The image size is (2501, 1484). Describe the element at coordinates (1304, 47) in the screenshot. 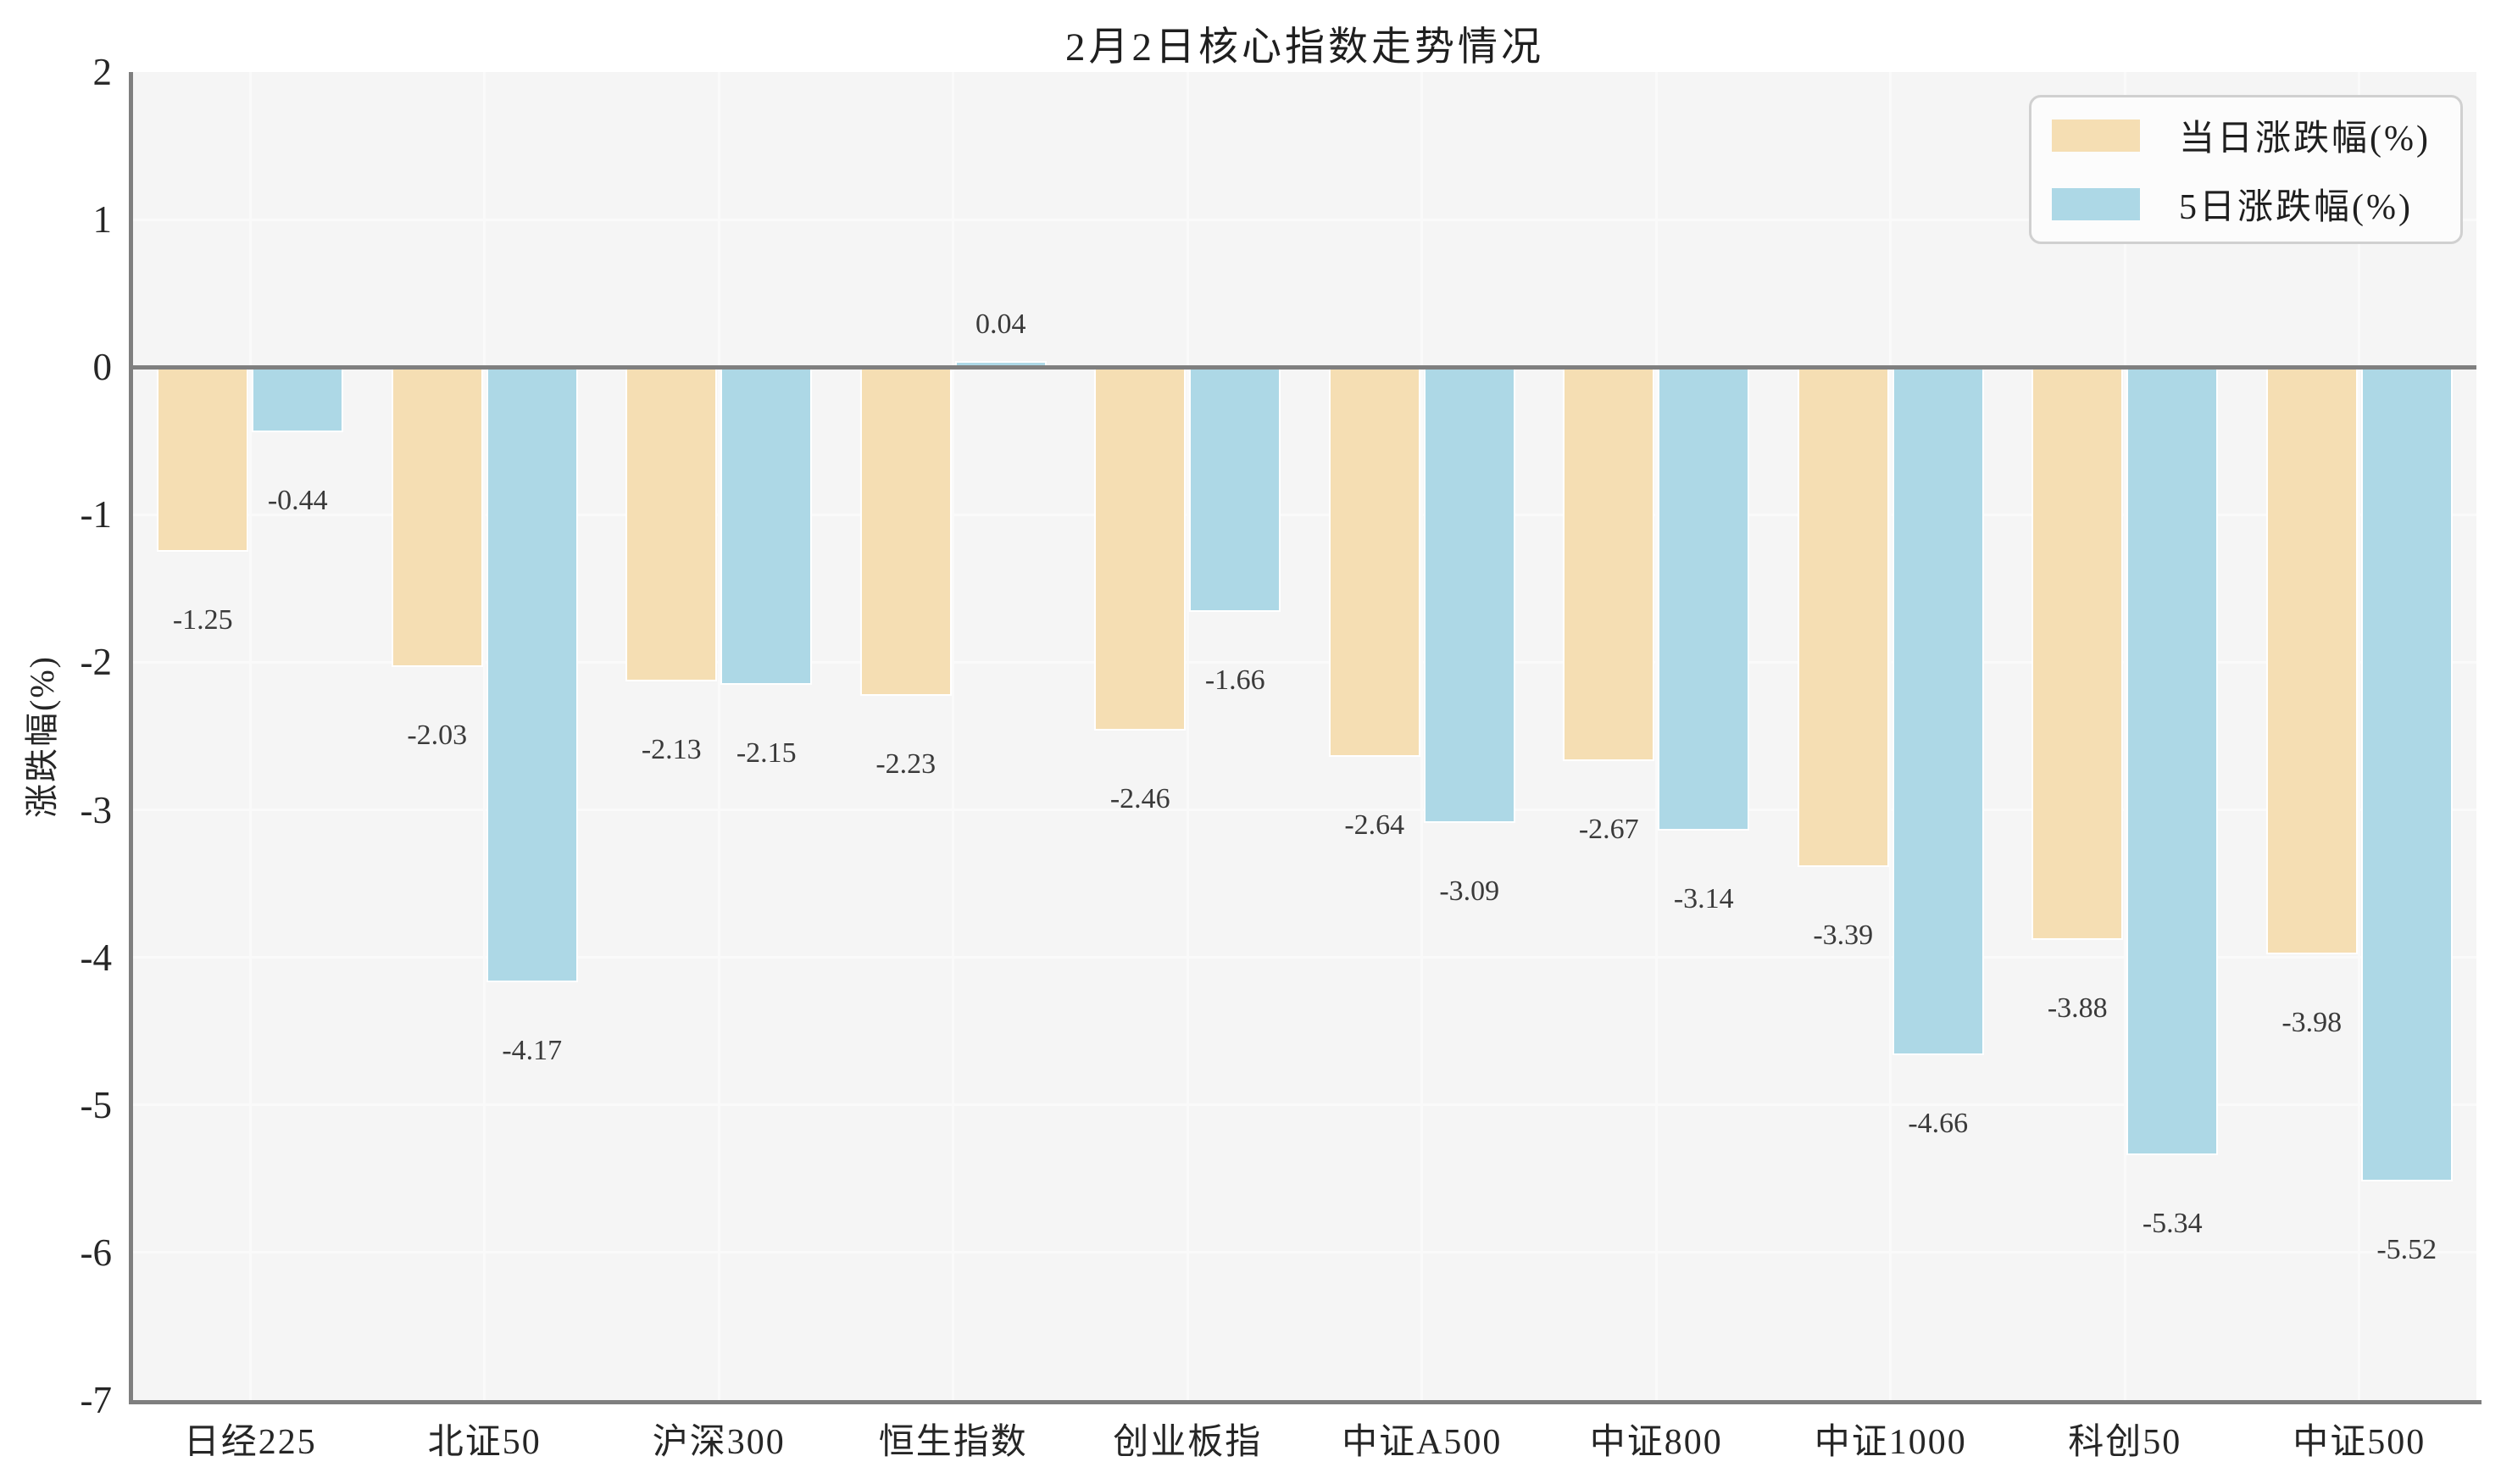

I see `chart-title: 2月2日核心指数走势情况` at that location.